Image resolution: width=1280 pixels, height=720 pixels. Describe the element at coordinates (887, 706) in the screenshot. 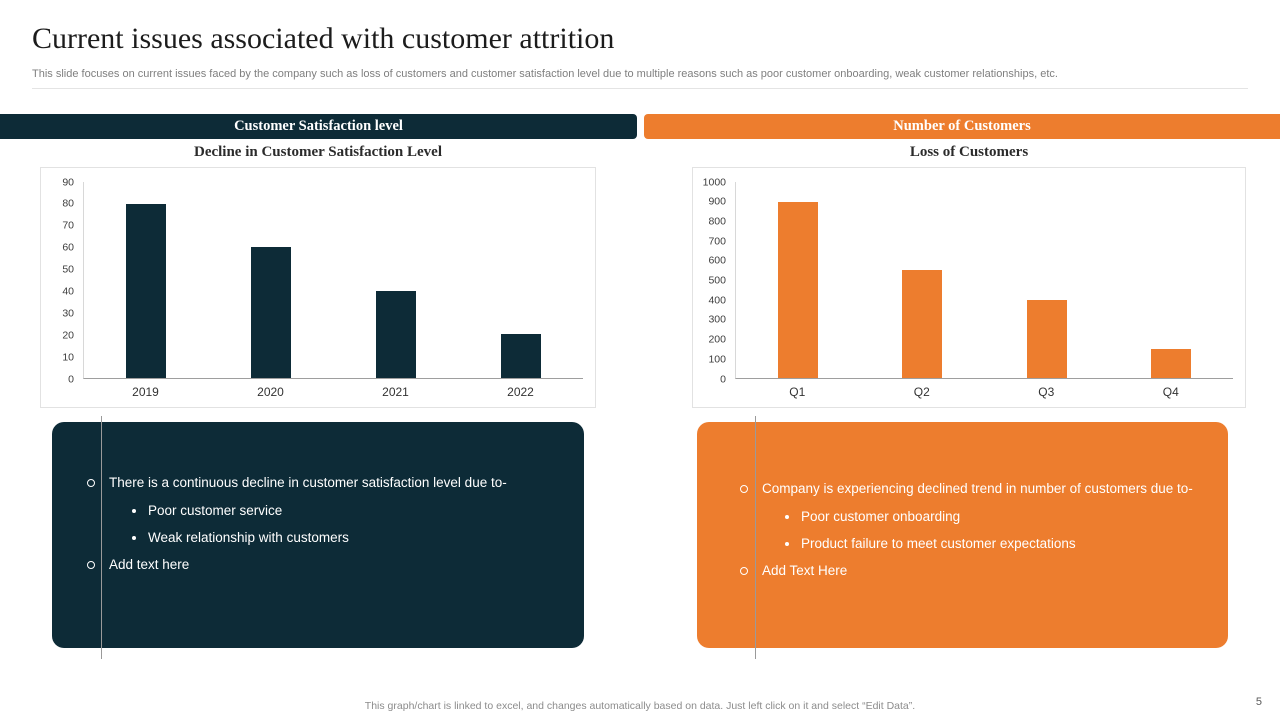

I see `footer-edit-data: “Edit Data”` at that location.